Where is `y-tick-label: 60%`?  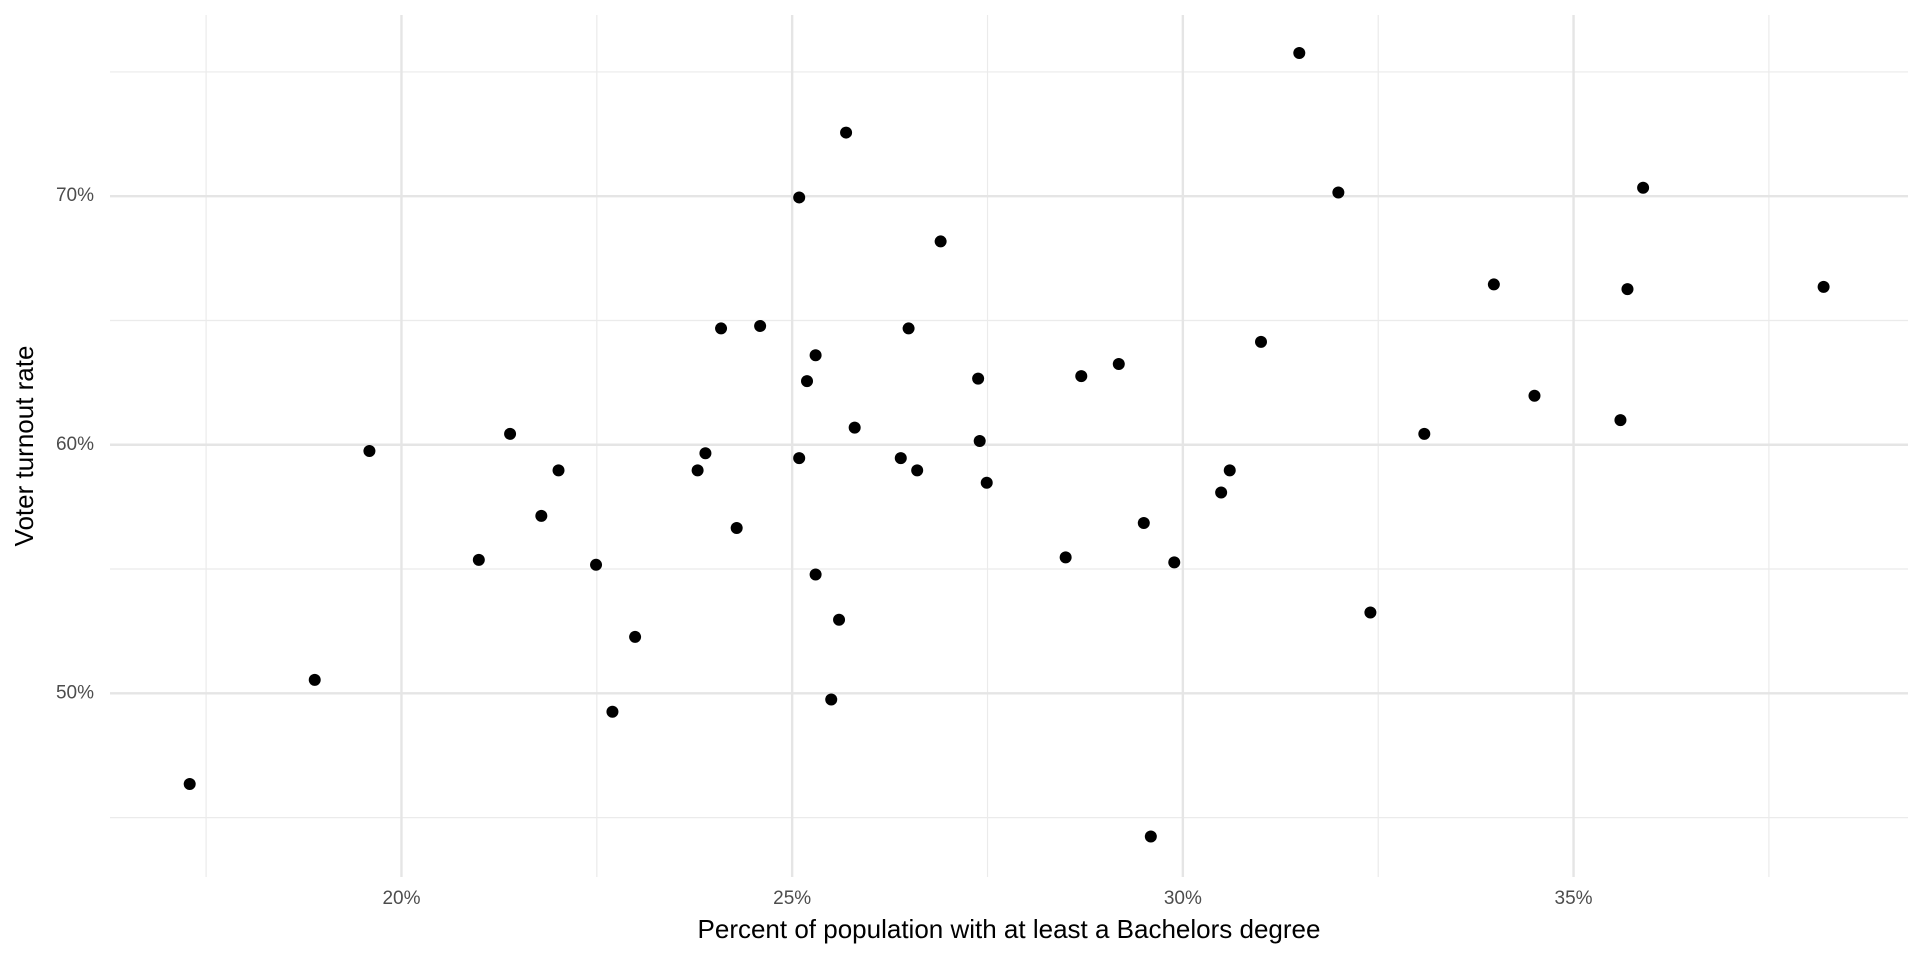 y-tick-label: 60% is located at coordinates (75, 444).